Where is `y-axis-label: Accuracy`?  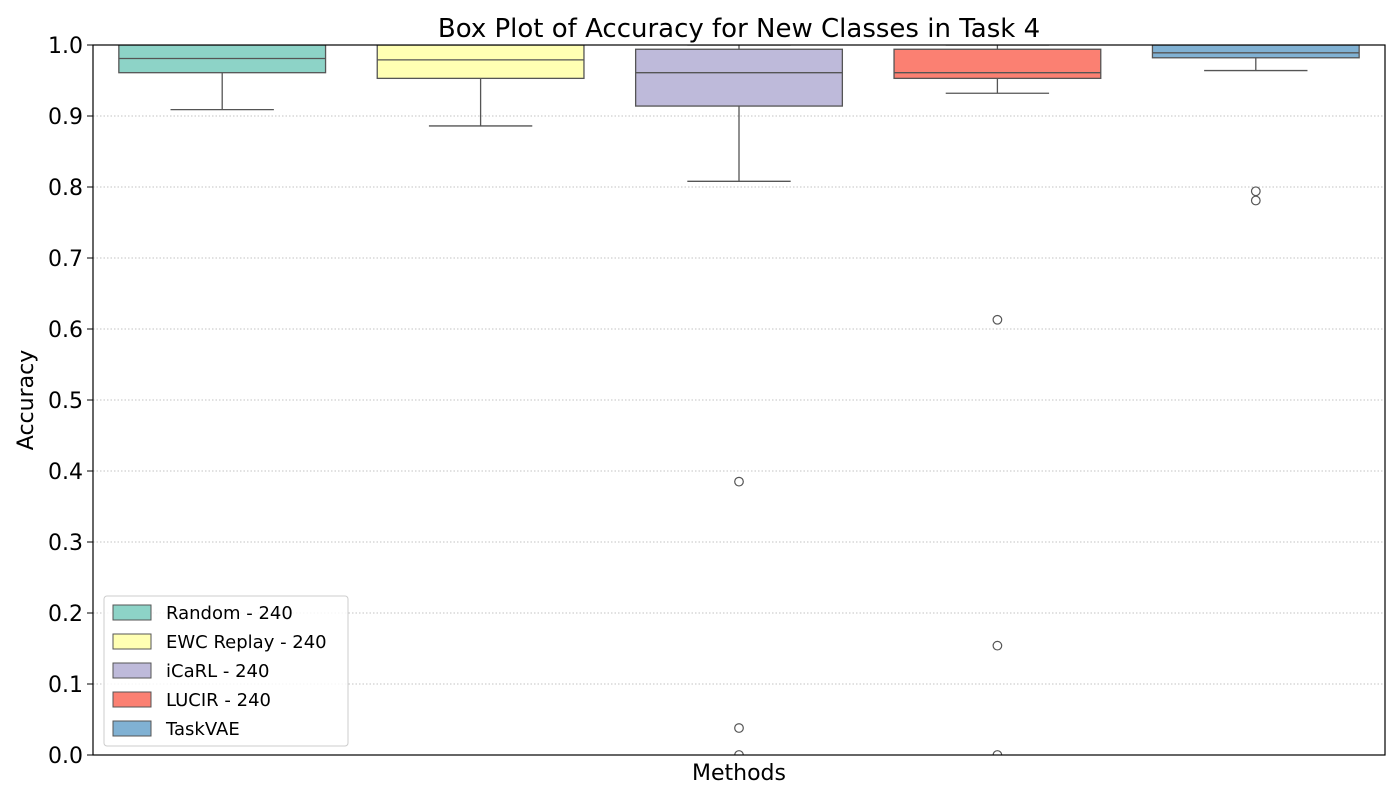
y-axis-label: Accuracy is located at coordinates (26, 400).